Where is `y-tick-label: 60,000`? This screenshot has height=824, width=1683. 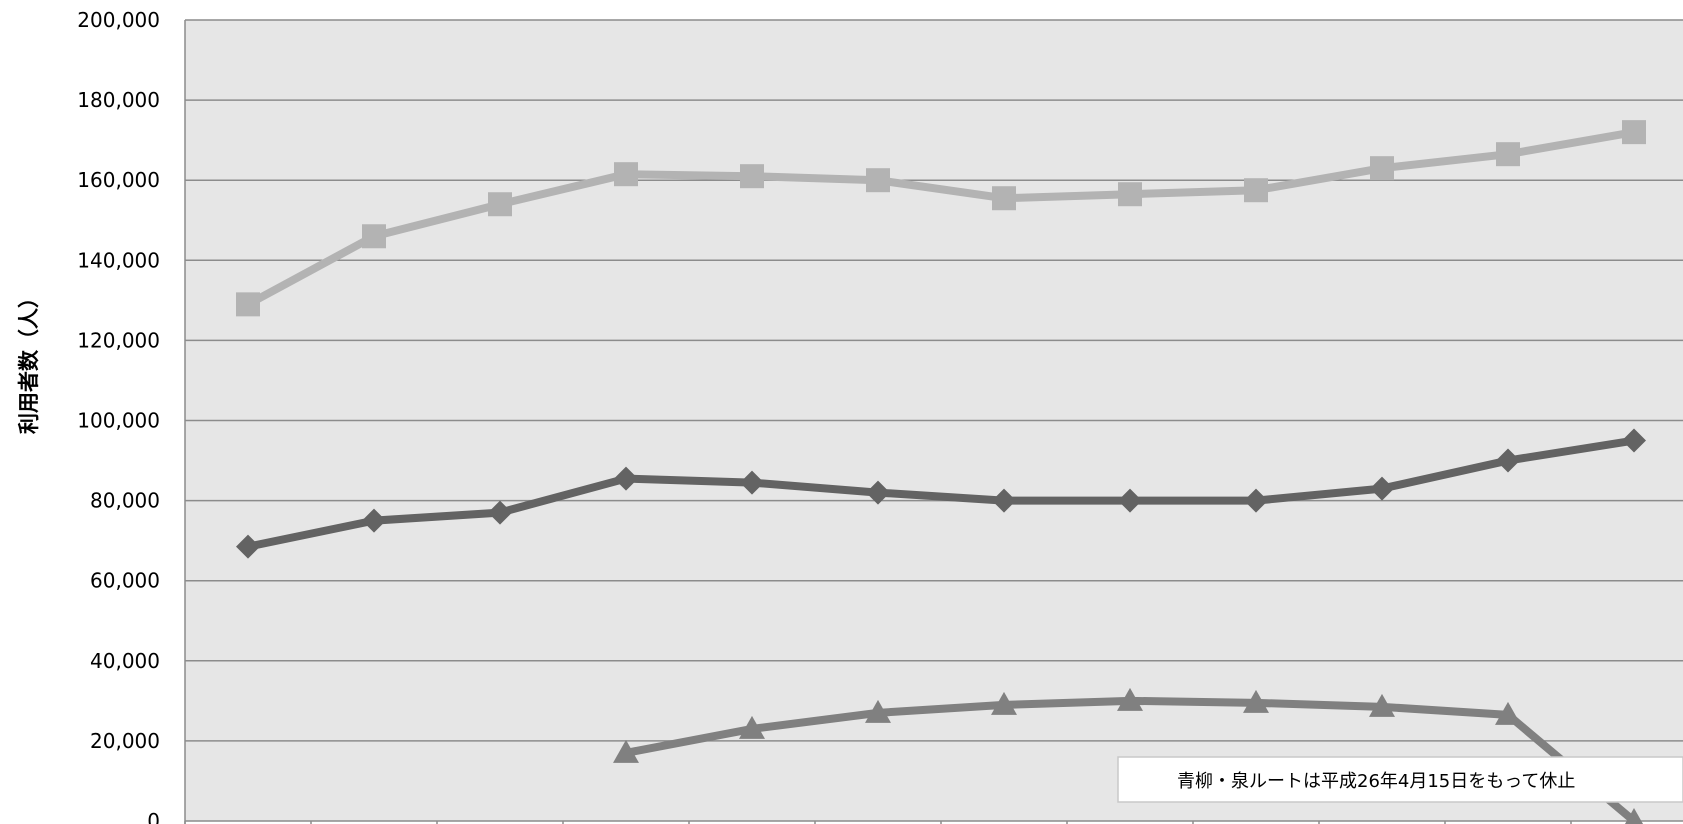
y-tick-label: 60,000 is located at coordinates (125, 581).